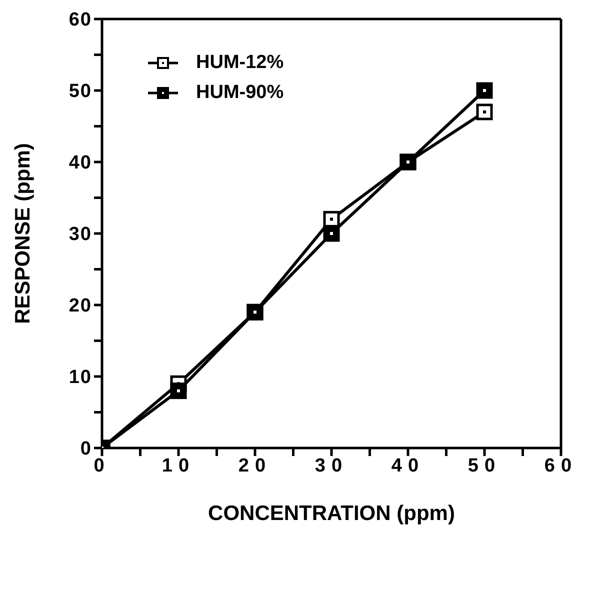  What do you see at coordinates (102, 465) in the screenshot?
I see `x-tick-label: 0` at bounding box center [102, 465].